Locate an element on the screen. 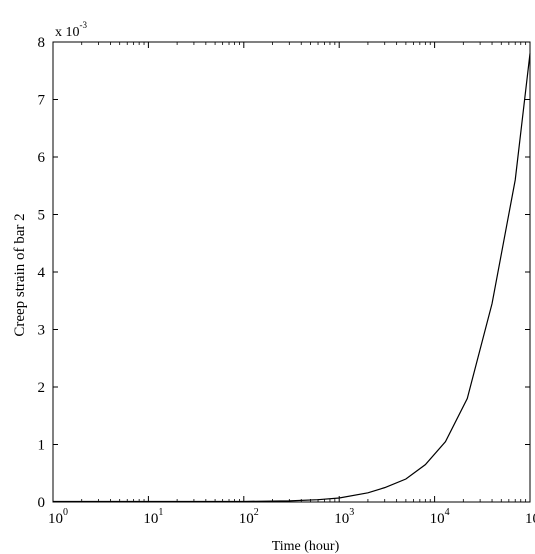  y-tick-label: 1 is located at coordinates (42, 446).